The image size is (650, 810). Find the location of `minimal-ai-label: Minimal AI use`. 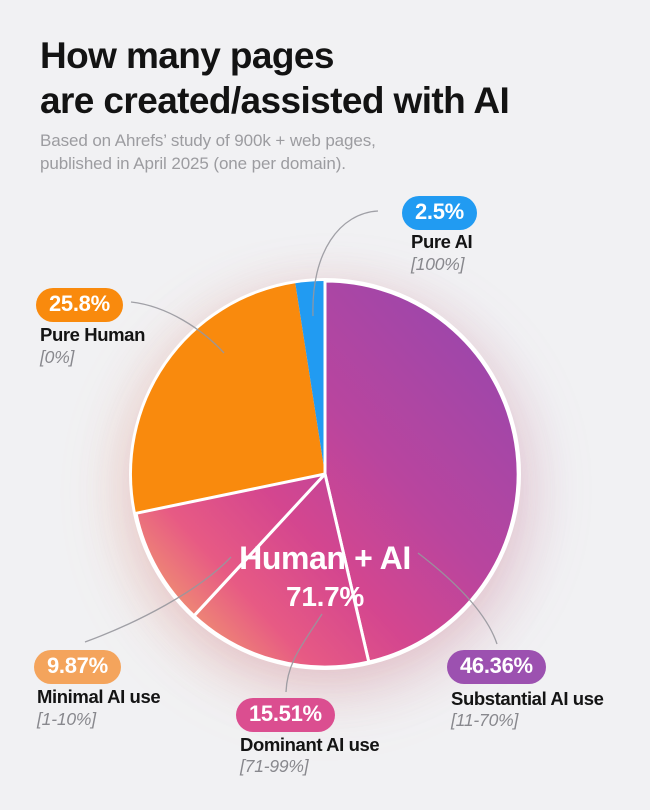

minimal-ai-label: Minimal AI use is located at coordinates (99, 696).